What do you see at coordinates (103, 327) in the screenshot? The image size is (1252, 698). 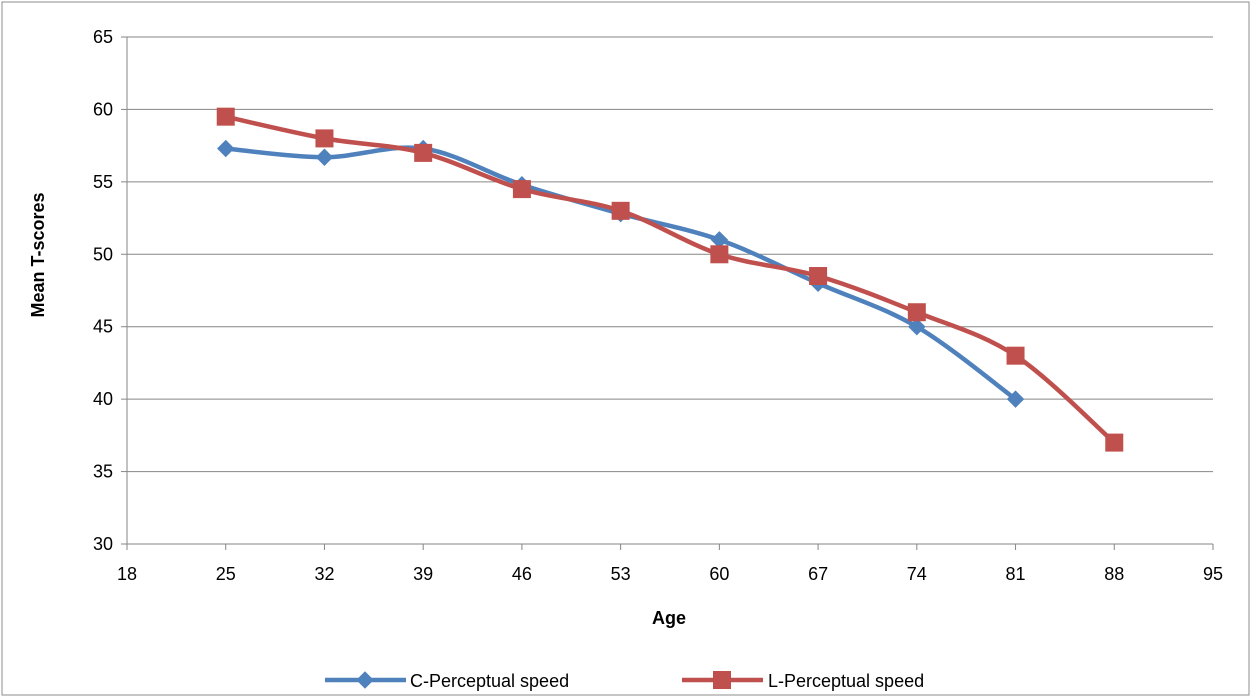 I see `y-tick-label: 45` at bounding box center [103, 327].